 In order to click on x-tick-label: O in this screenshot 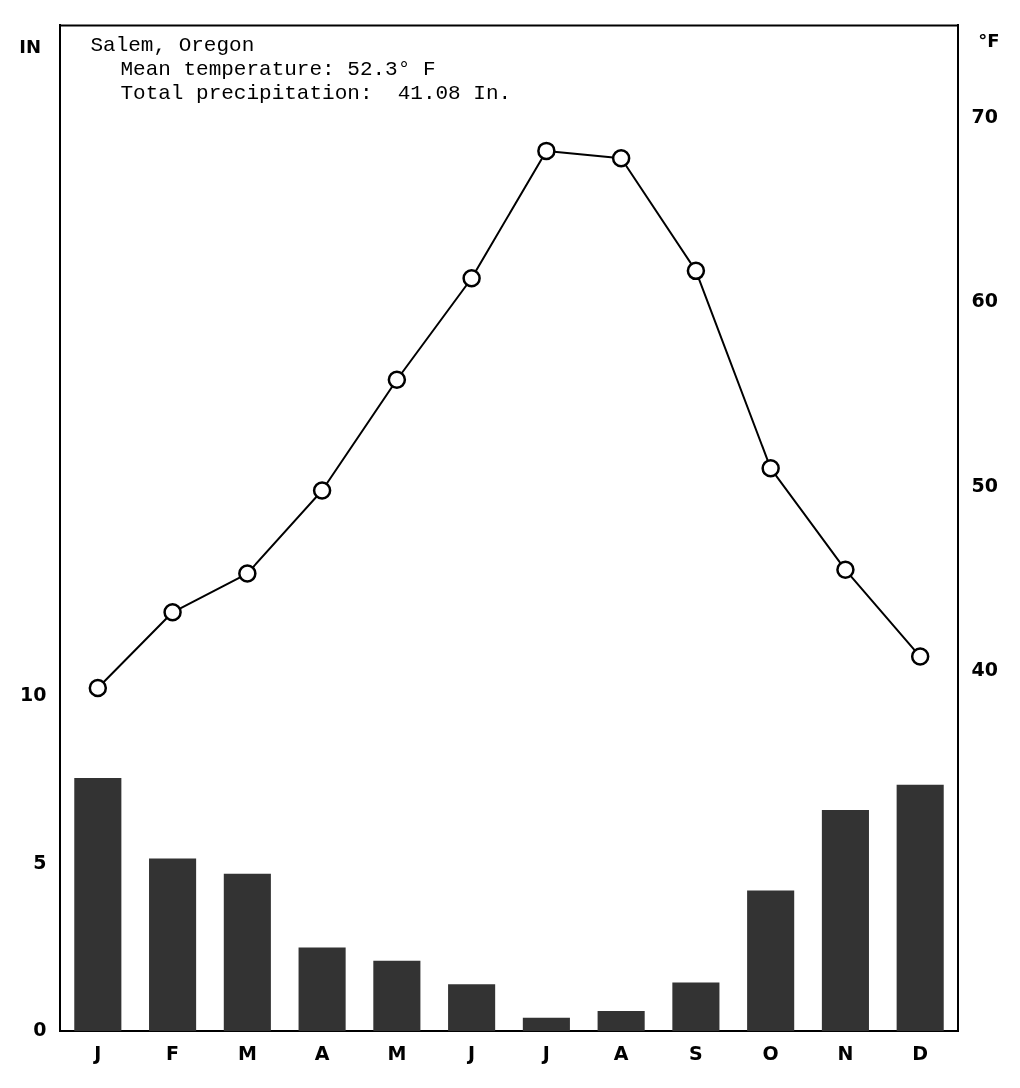, I will do `click(770, 1052)`.